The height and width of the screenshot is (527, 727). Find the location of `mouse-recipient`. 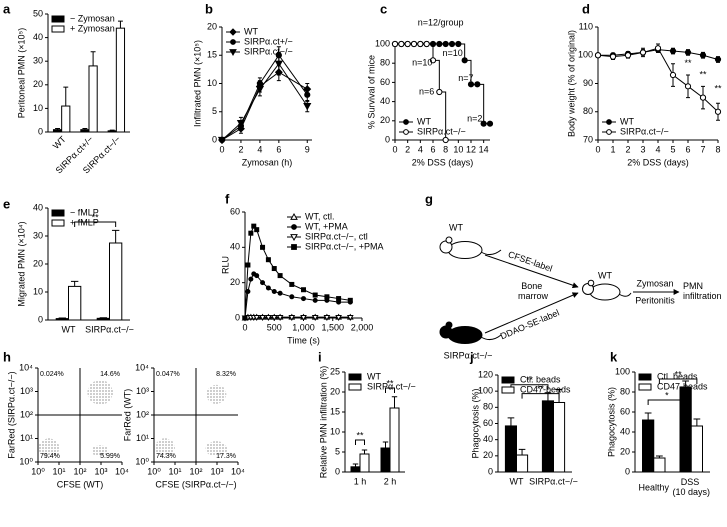

mouse-recipient is located at coordinates (607, 290).